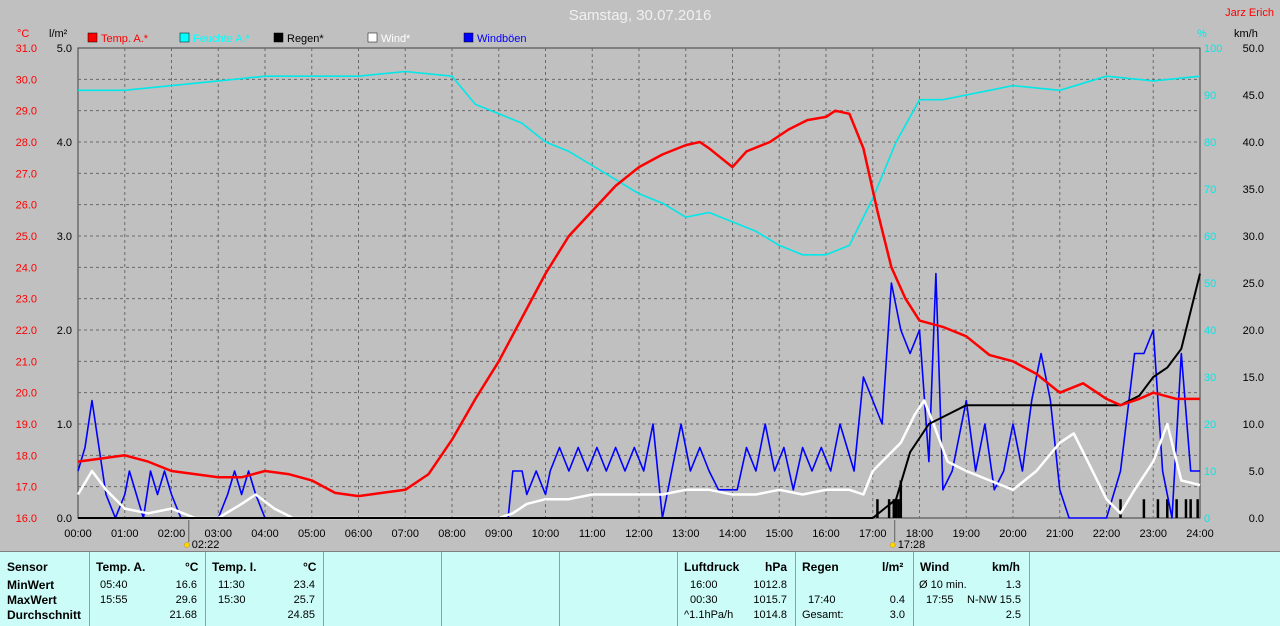 The image size is (1280, 626). I want to click on temp-tick-label: 26.0, so click(26, 206).